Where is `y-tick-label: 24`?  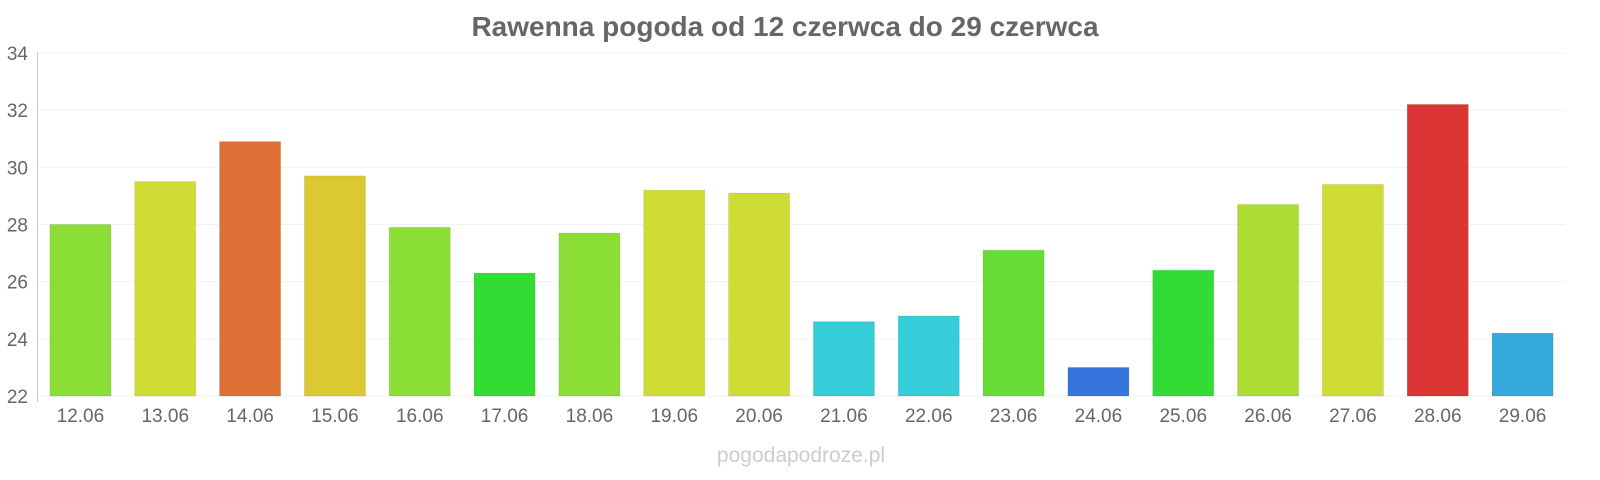 y-tick-label: 24 is located at coordinates (18, 340).